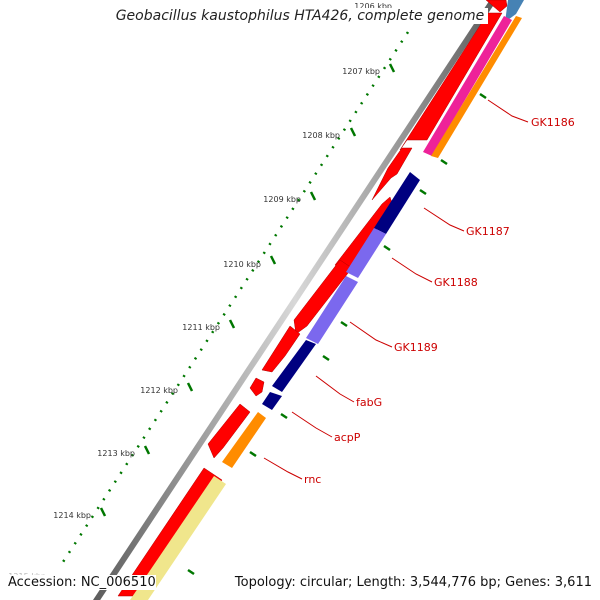  What do you see at coordinates (347, 437) in the screenshot?
I see `gene-label-acpp: acpP` at bounding box center [347, 437].